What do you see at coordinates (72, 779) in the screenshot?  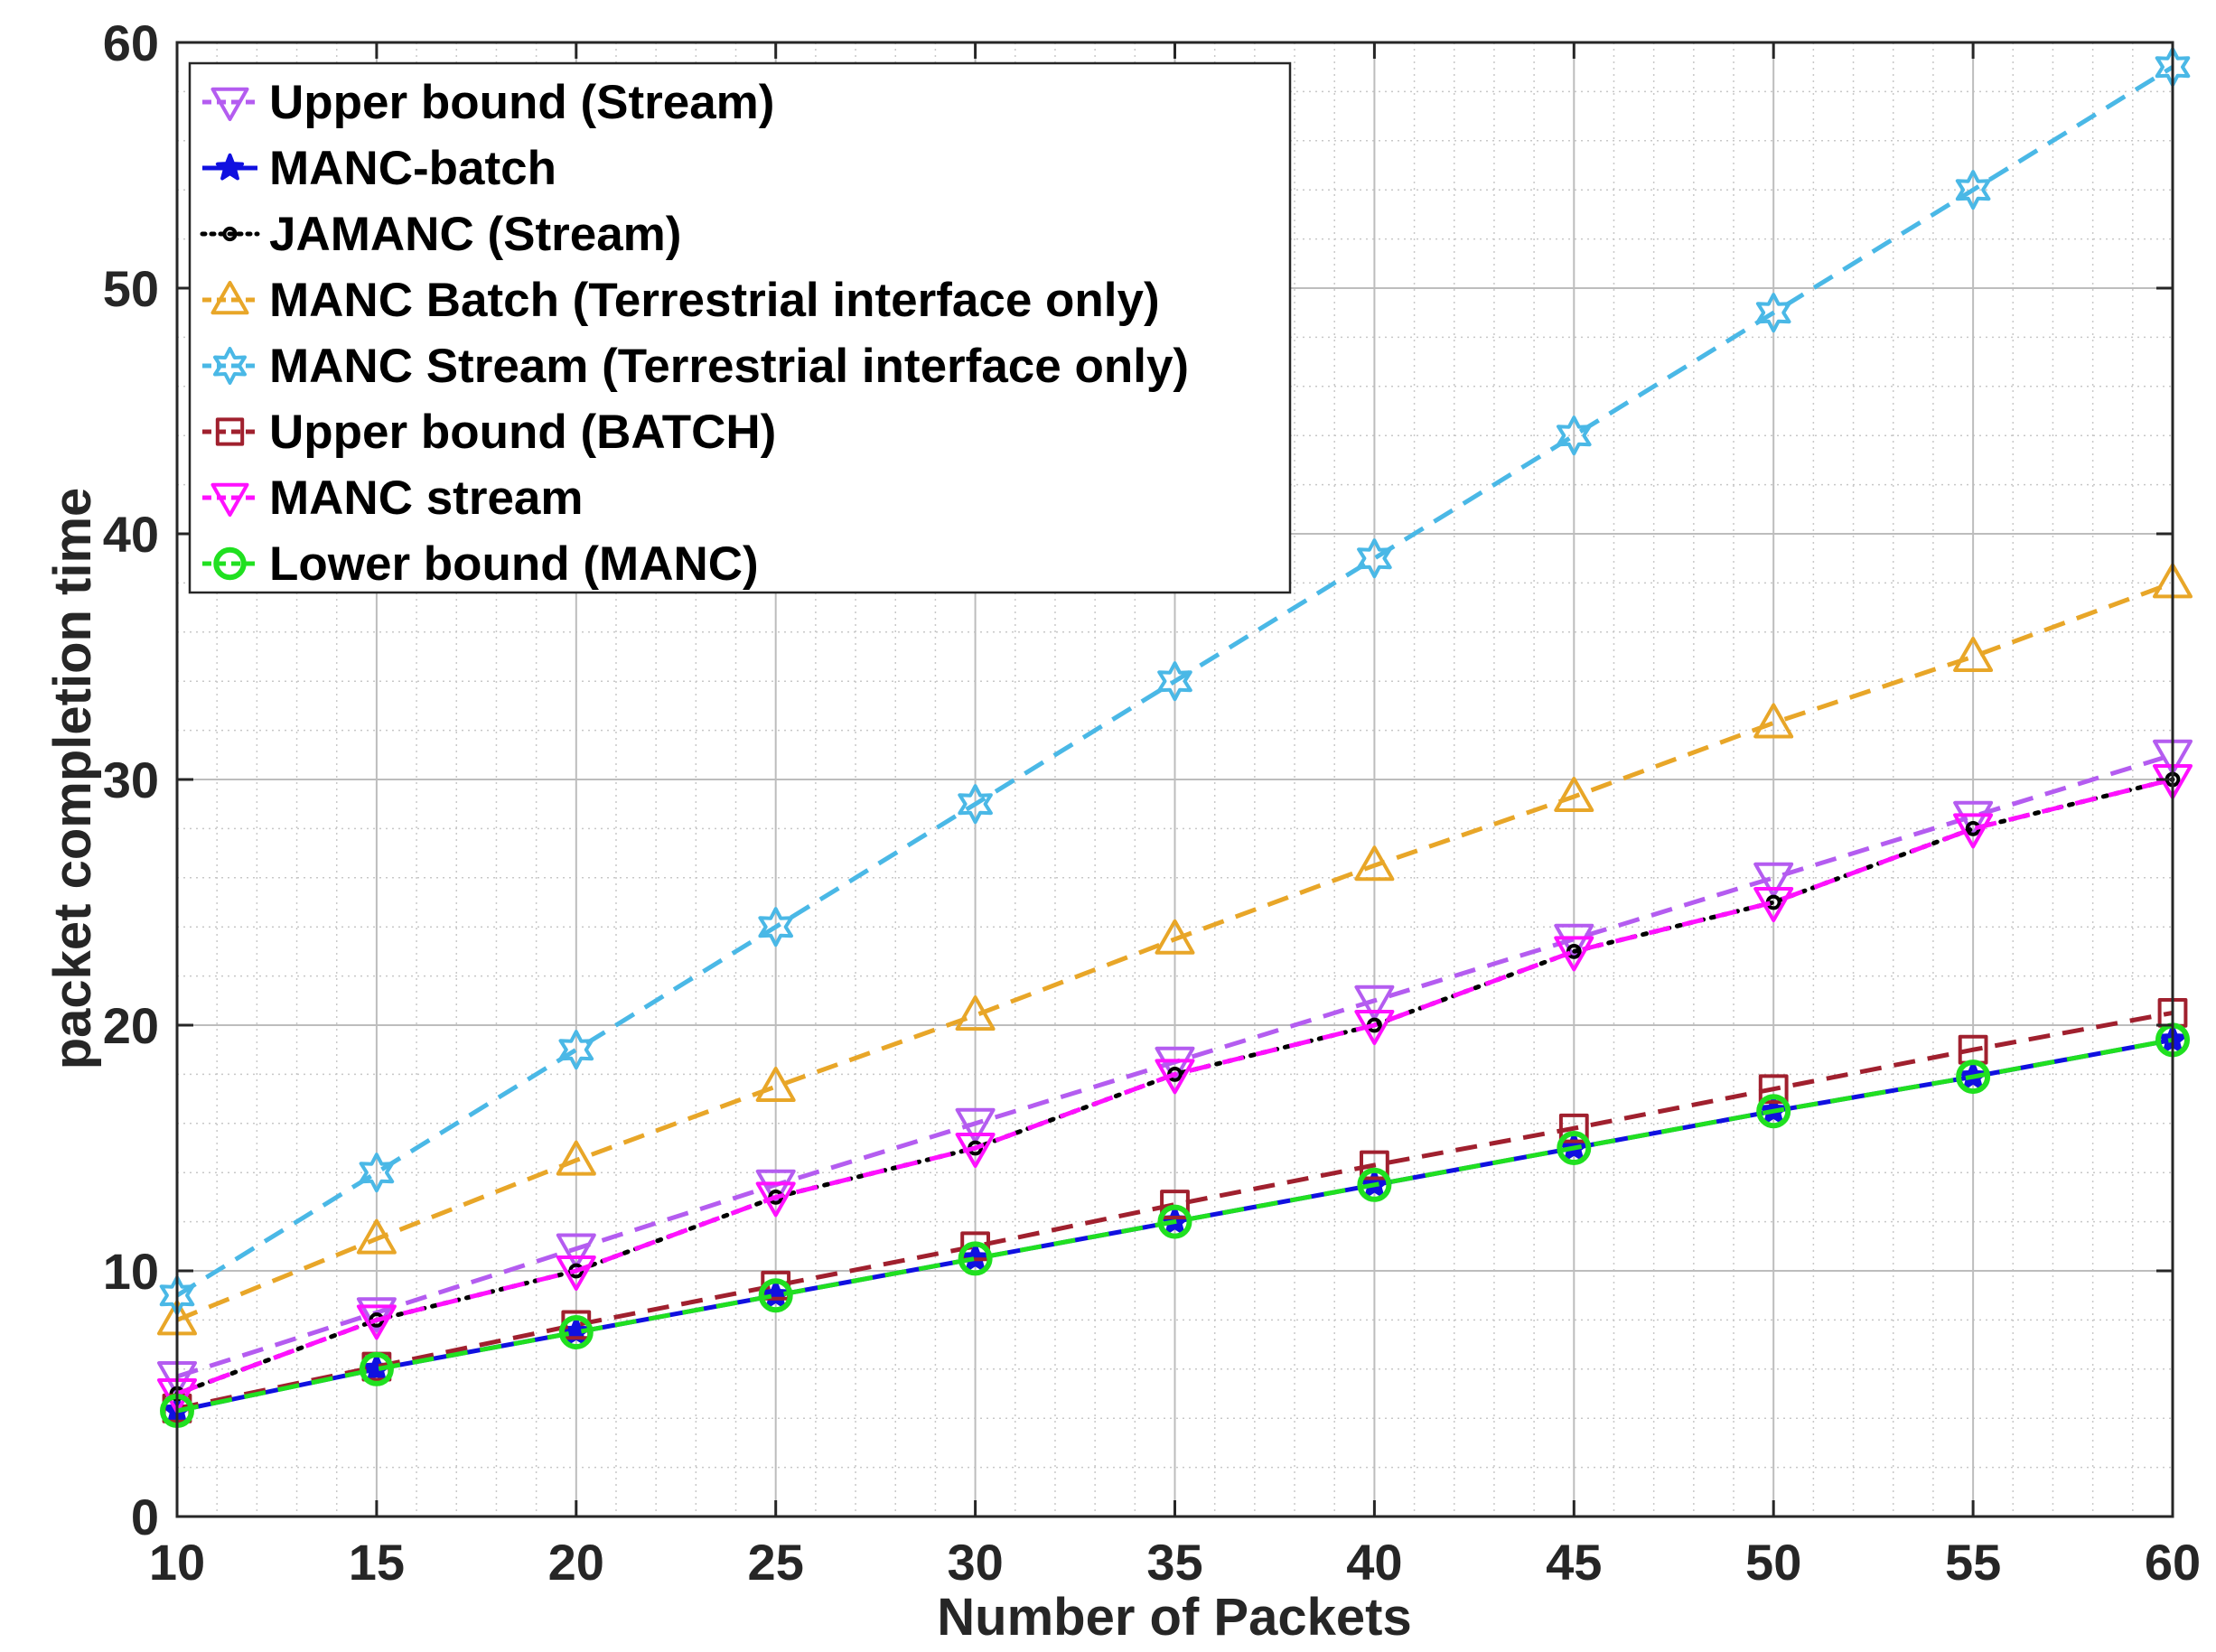 I see `y-axis-label: packet completion time` at bounding box center [72, 779].